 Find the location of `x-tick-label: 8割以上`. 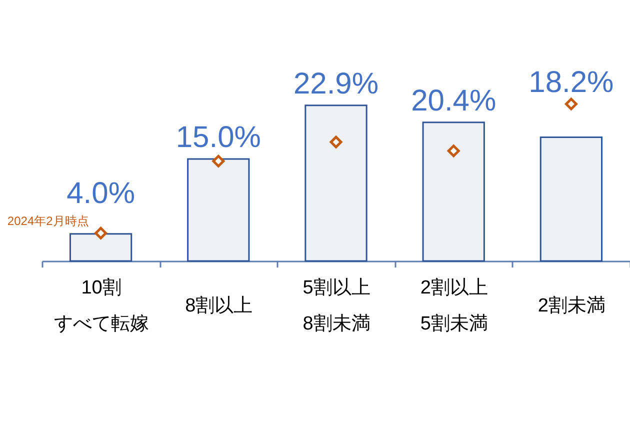

x-tick-label: 8割以上 is located at coordinates (219, 306).